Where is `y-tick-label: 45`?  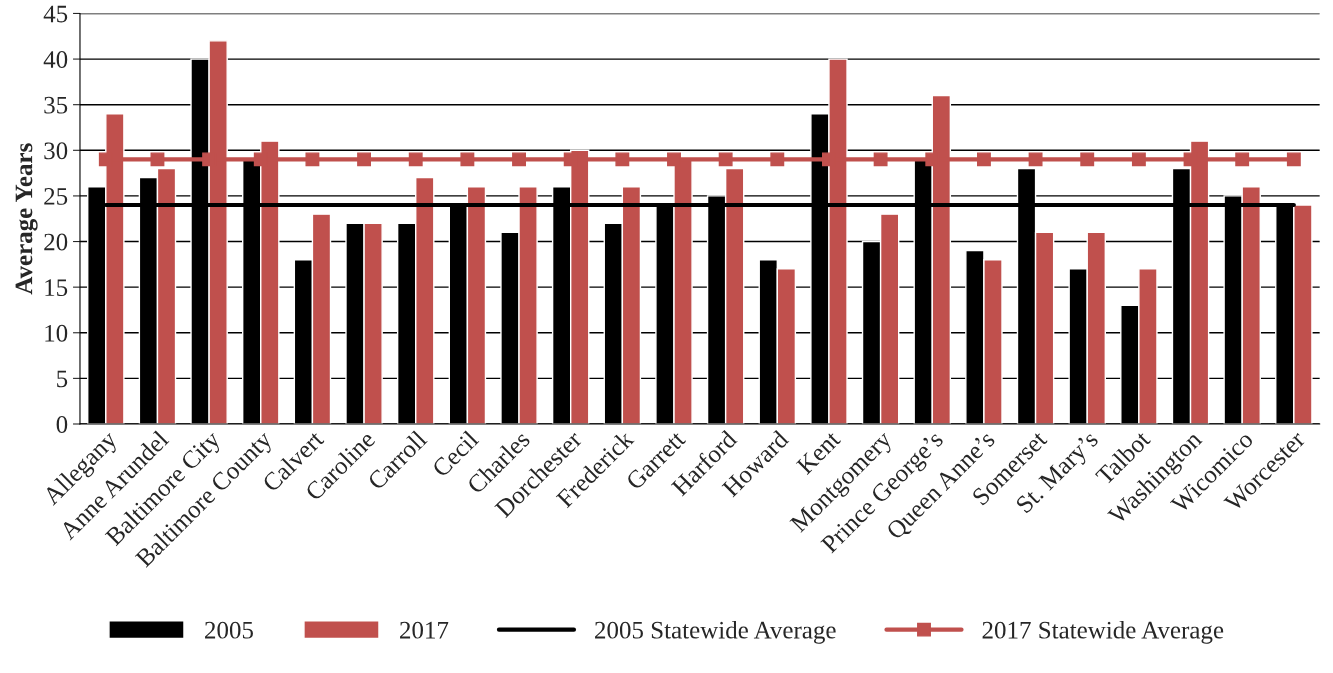 y-tick-label: 45 is located at coordinates (55, 14).